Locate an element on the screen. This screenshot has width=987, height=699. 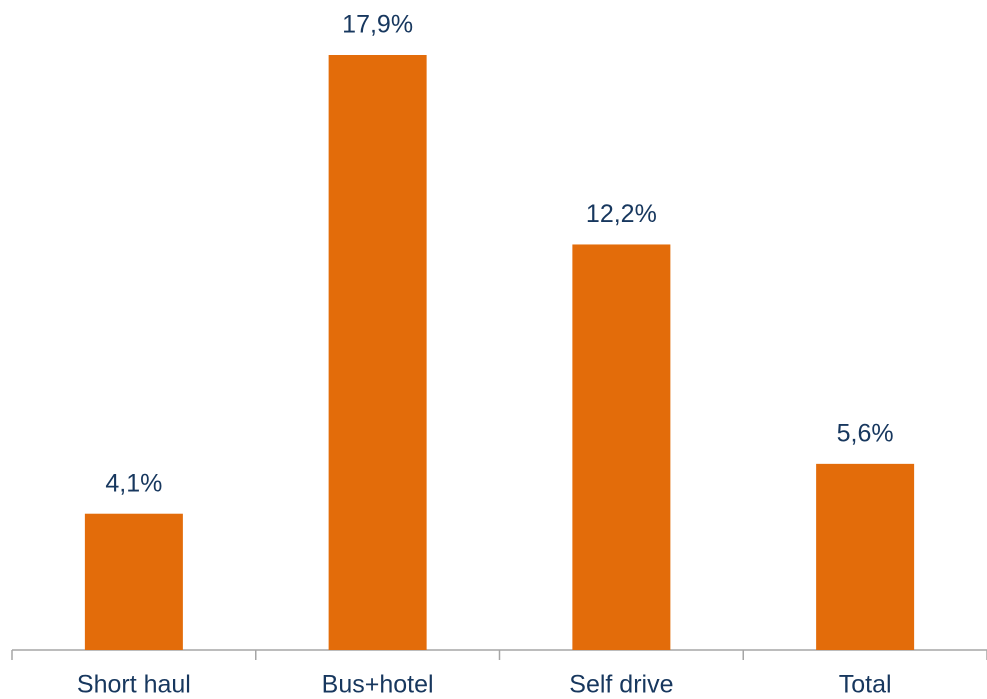
x-tick-label: Total is located at coordinates (865, 685).